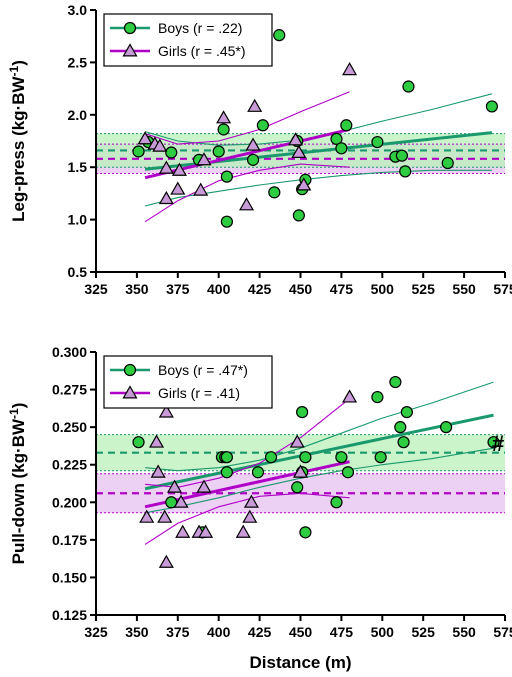  Describe the element at coordinates (219, 632) in the screenshot. I see `panel2-x-tick-label: 400` at that location.